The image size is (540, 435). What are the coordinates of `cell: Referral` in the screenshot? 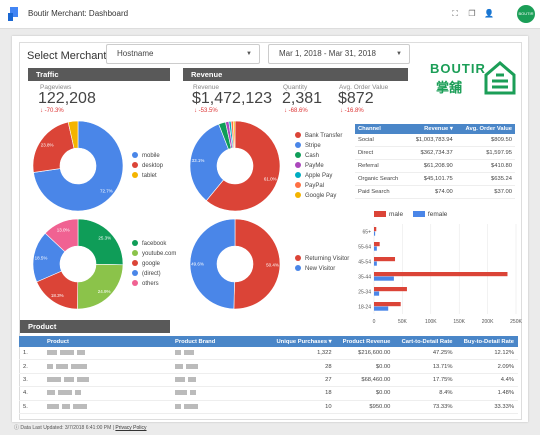 It's located at (381, 166).